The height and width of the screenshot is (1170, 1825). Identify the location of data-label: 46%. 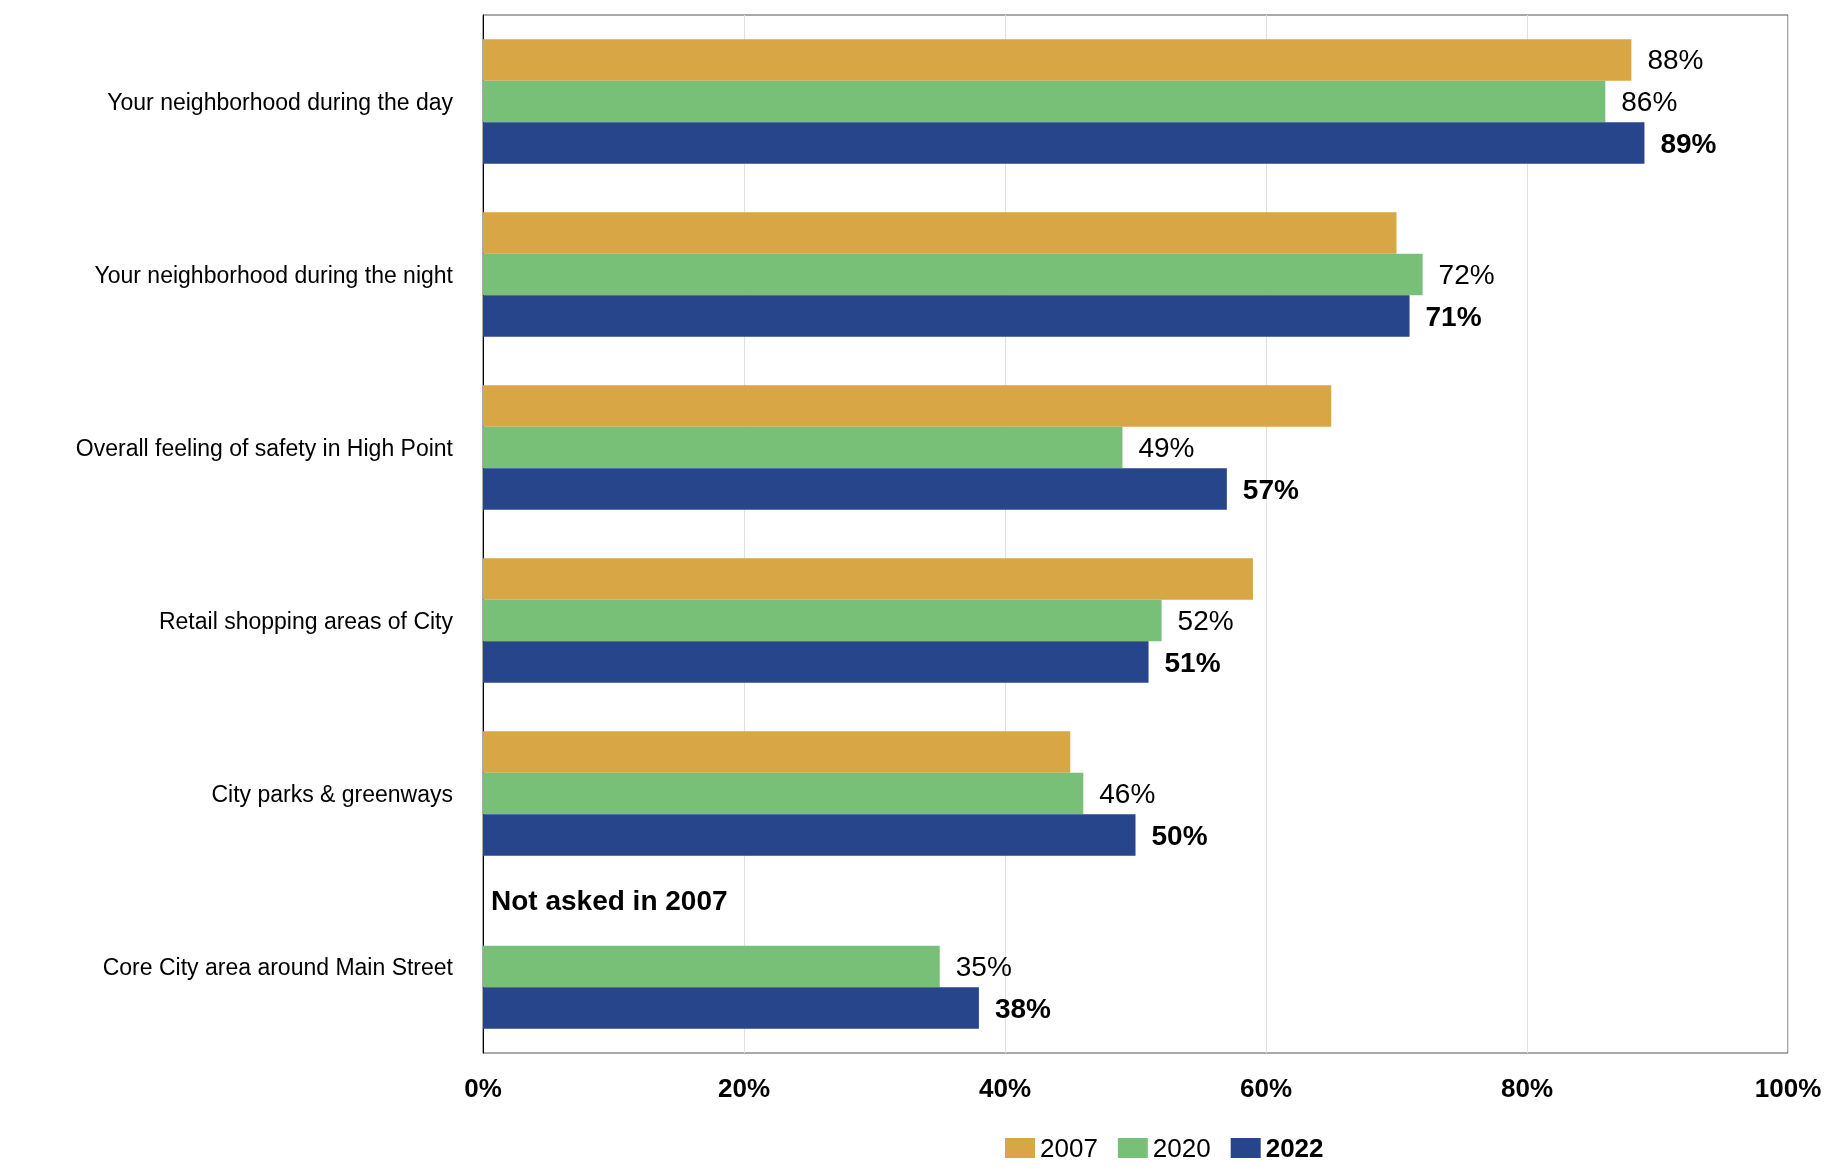
(1127, 793).